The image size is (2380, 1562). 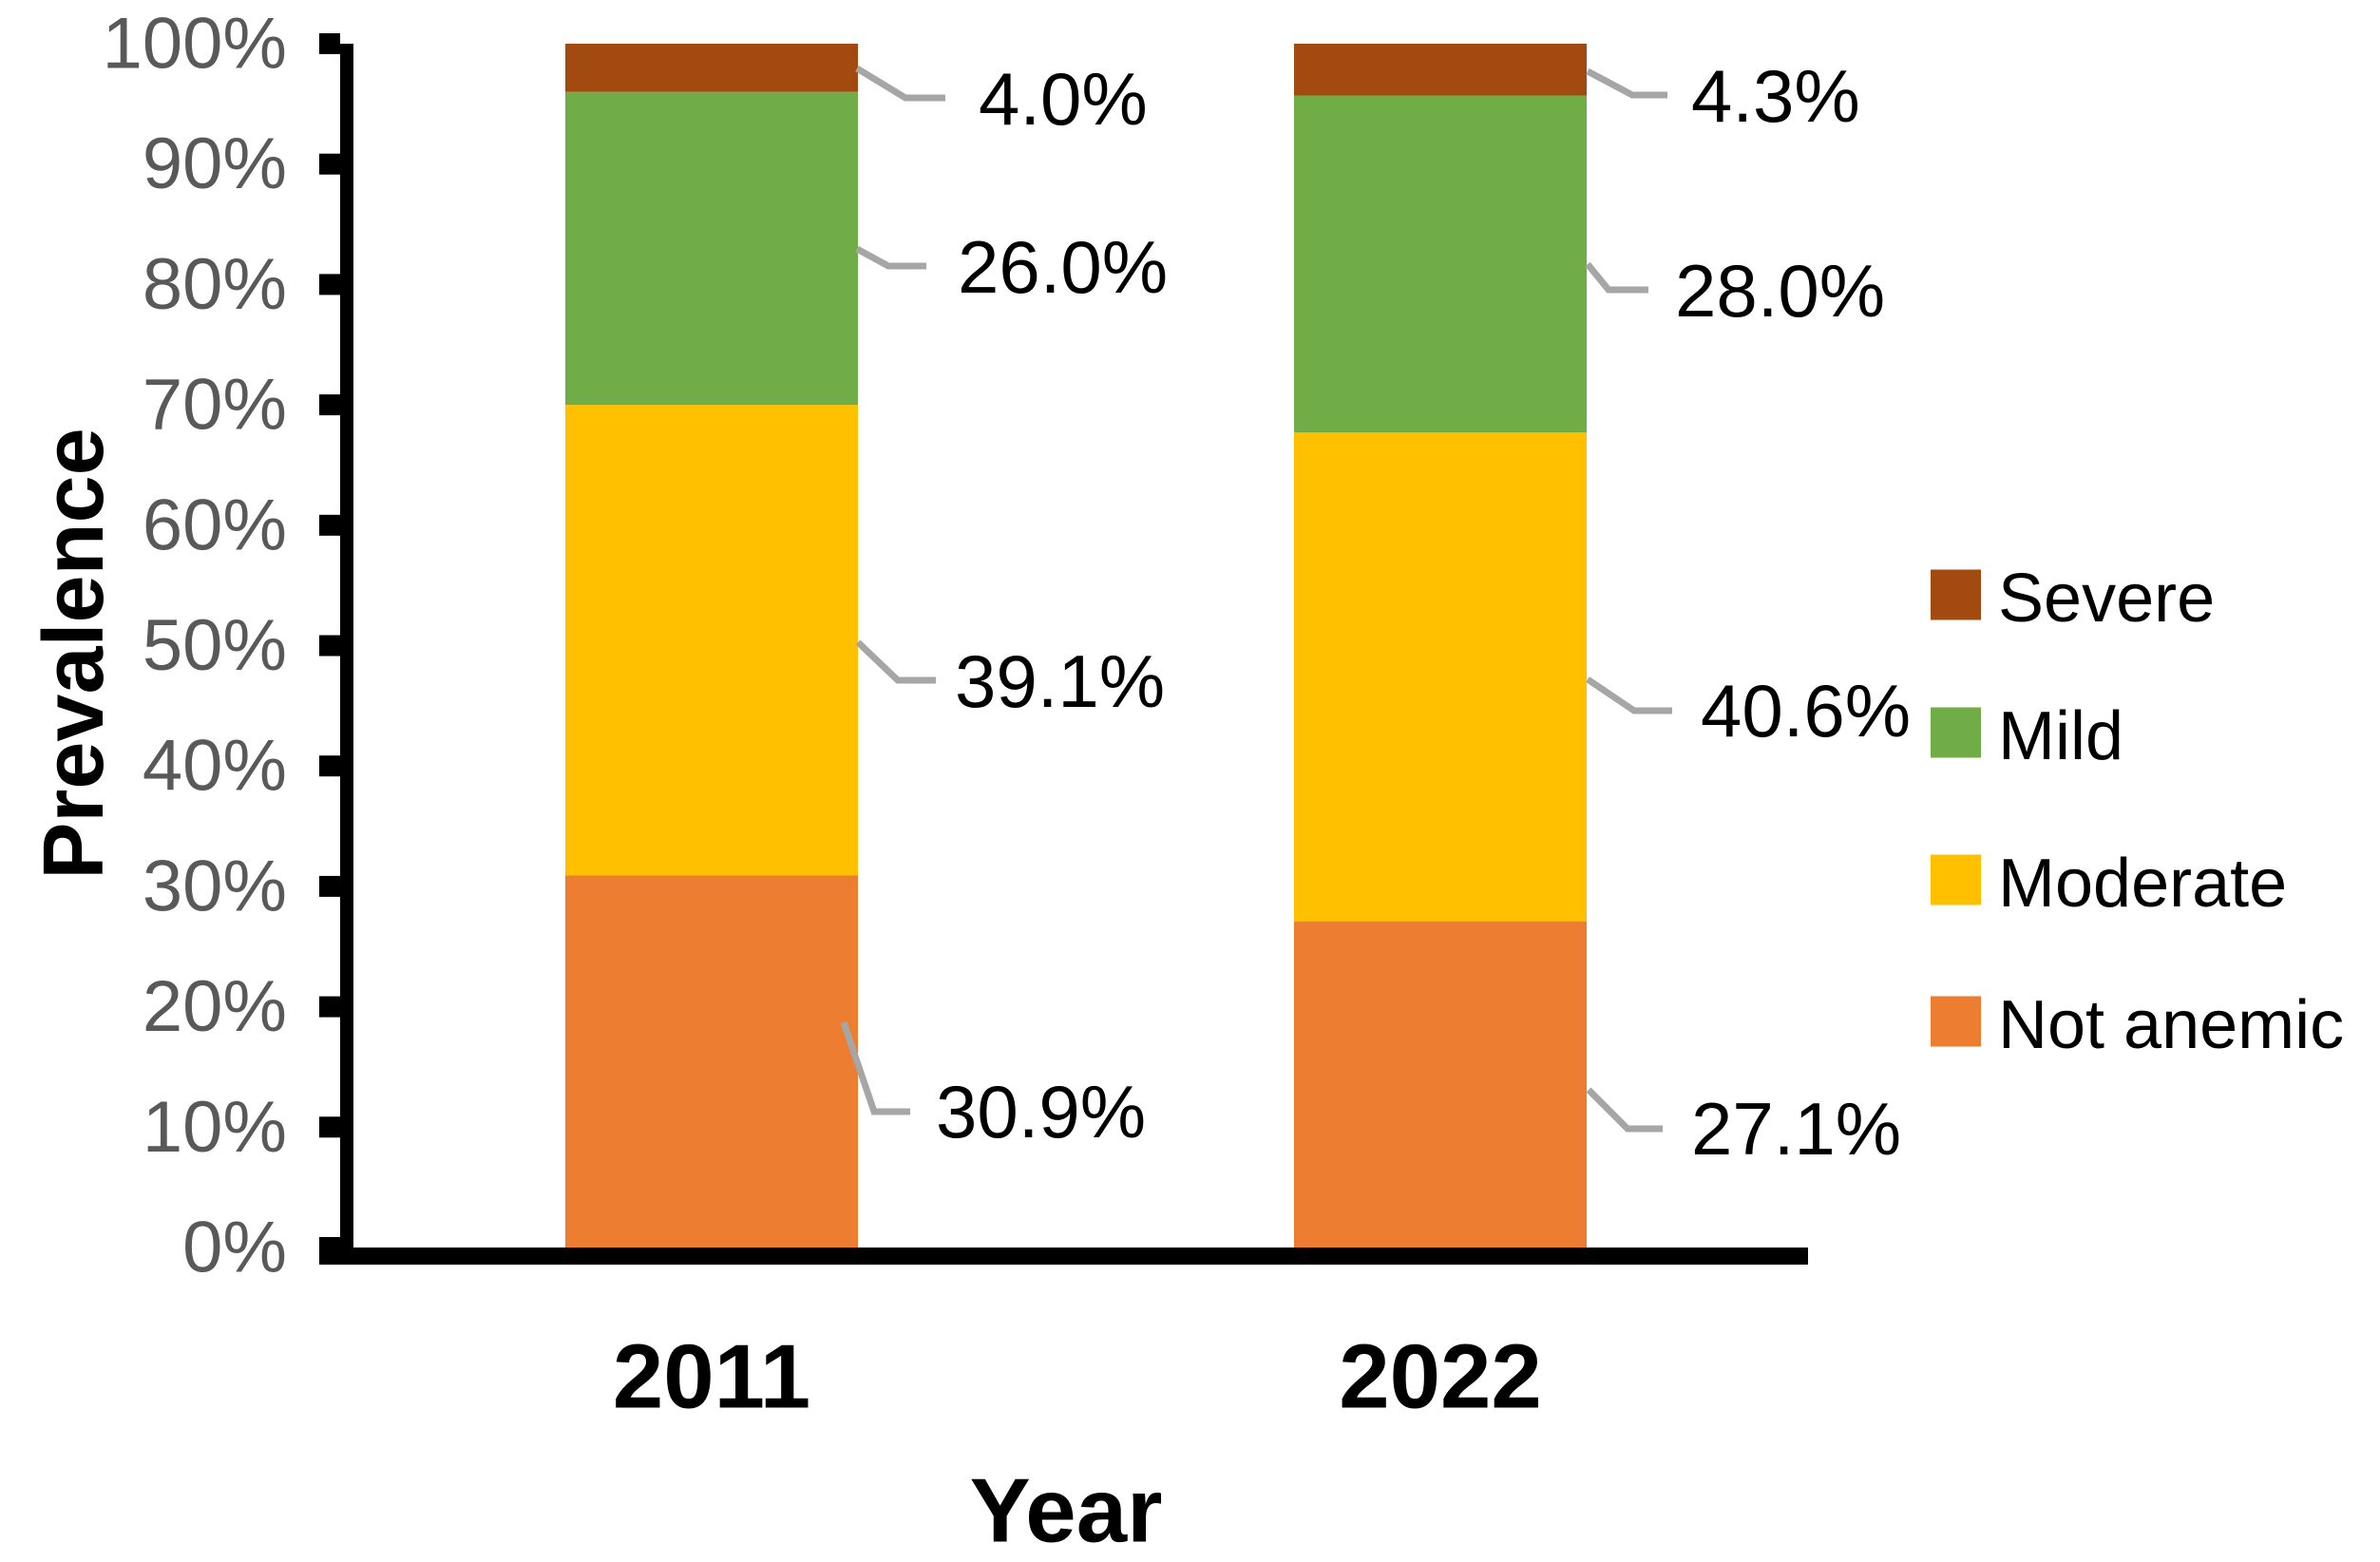 What do you see at coordinates (1956, 879) in the screenshot?
I see `legend-swatch-moderate` at bounding box center [1956, 879].